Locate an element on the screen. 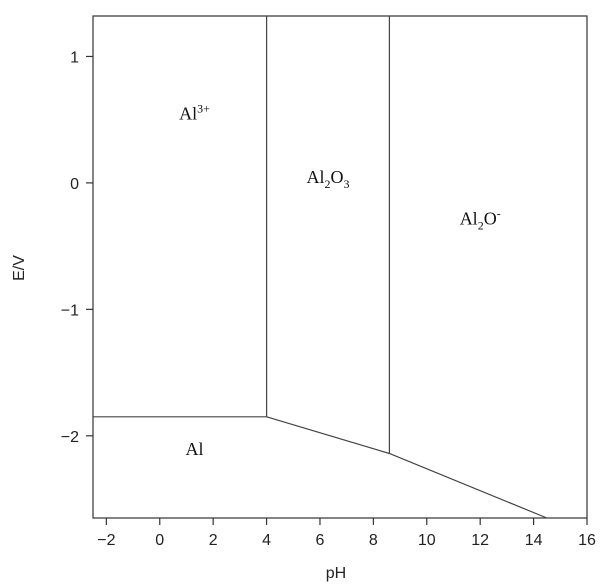  y-axis: 1 0 −1 −2 is located at coordinates (77, 247).